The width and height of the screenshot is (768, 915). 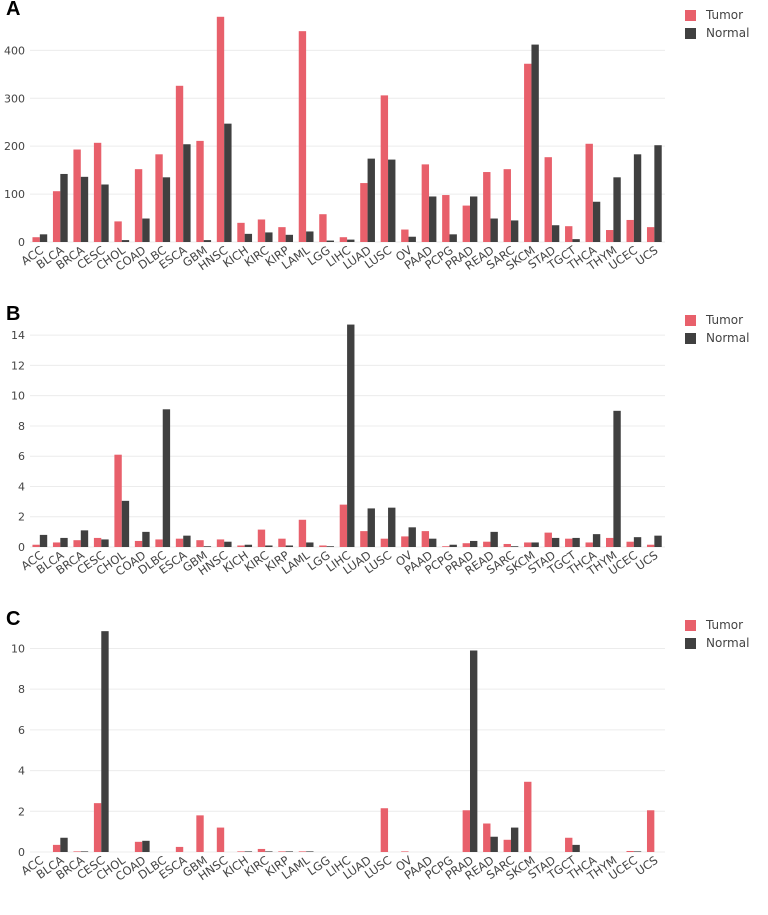 I want to click on bar-normal-read, so click(x=494, y=539).